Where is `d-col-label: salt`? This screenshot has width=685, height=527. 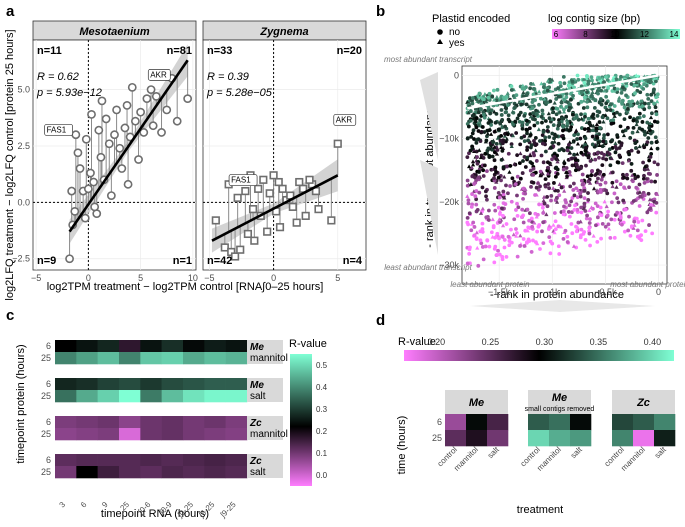 d-col-label: salt is located at coordinates (494, 453).